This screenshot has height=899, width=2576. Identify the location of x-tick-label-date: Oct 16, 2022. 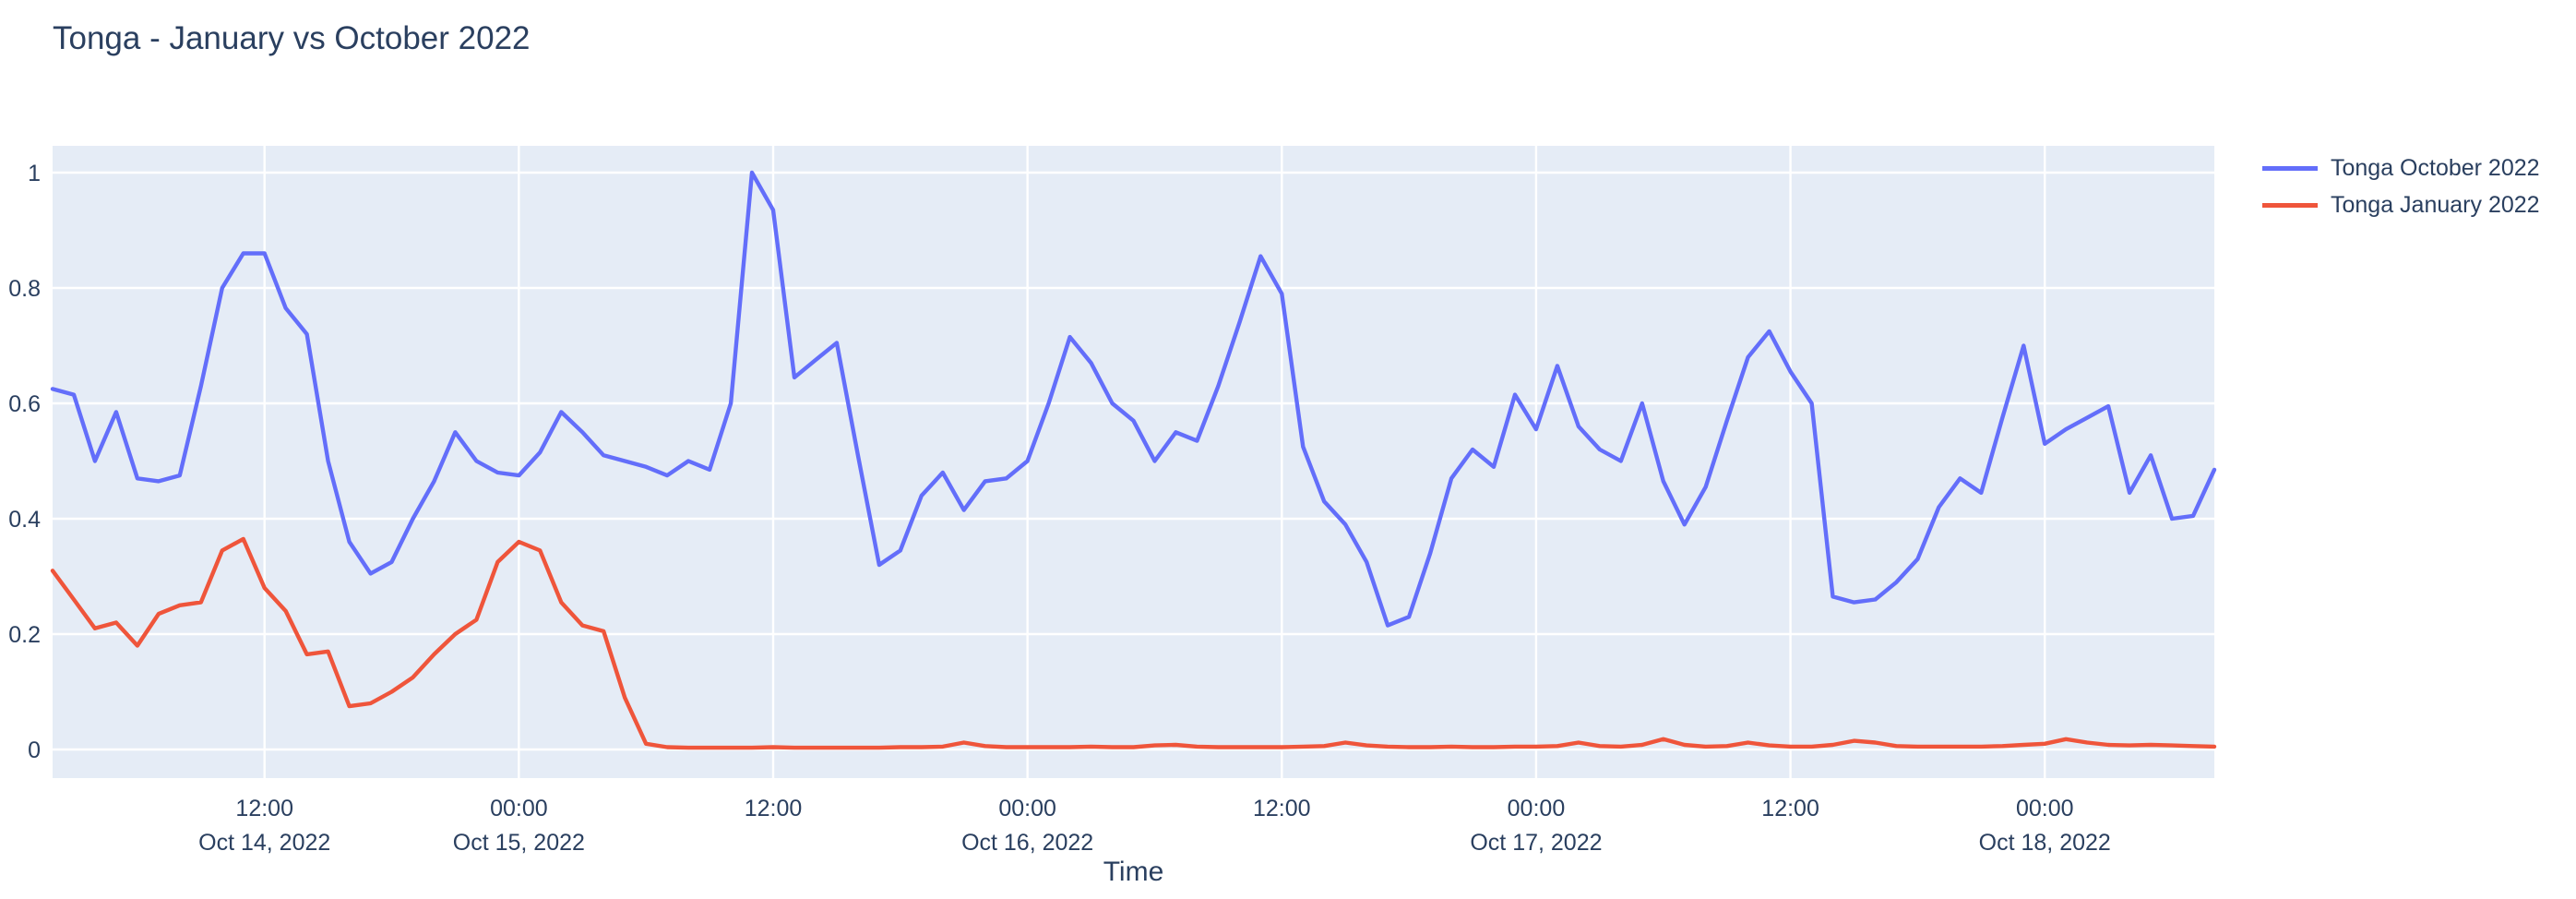
(1027, 843).